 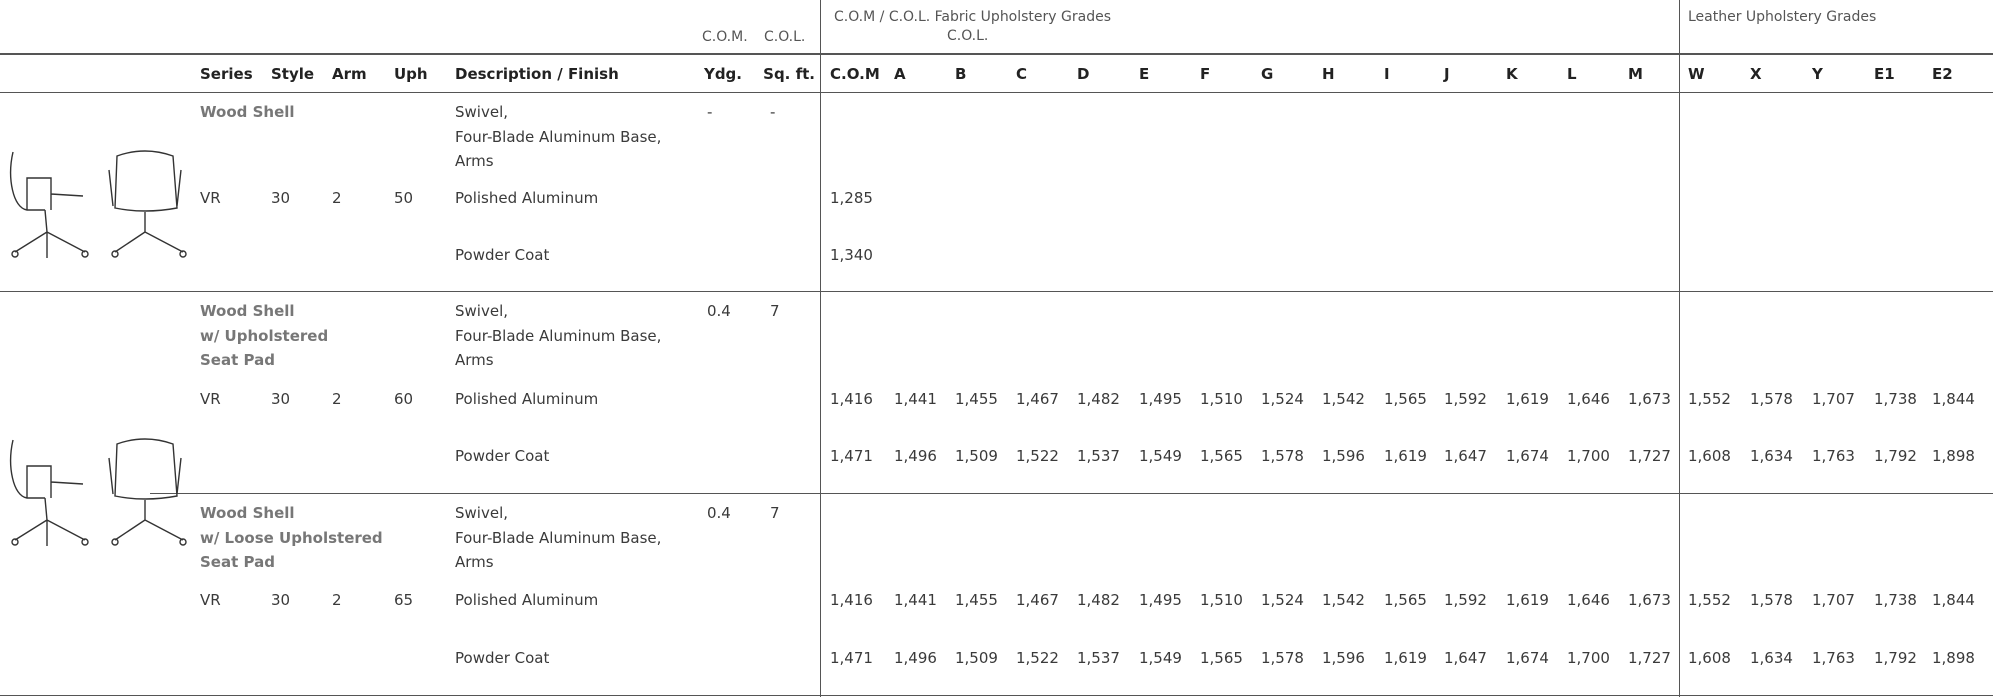 I want to click on group-title: C.O.M / C.O.L. Fabric Upholstery Grades, so click(x=973, y=17).